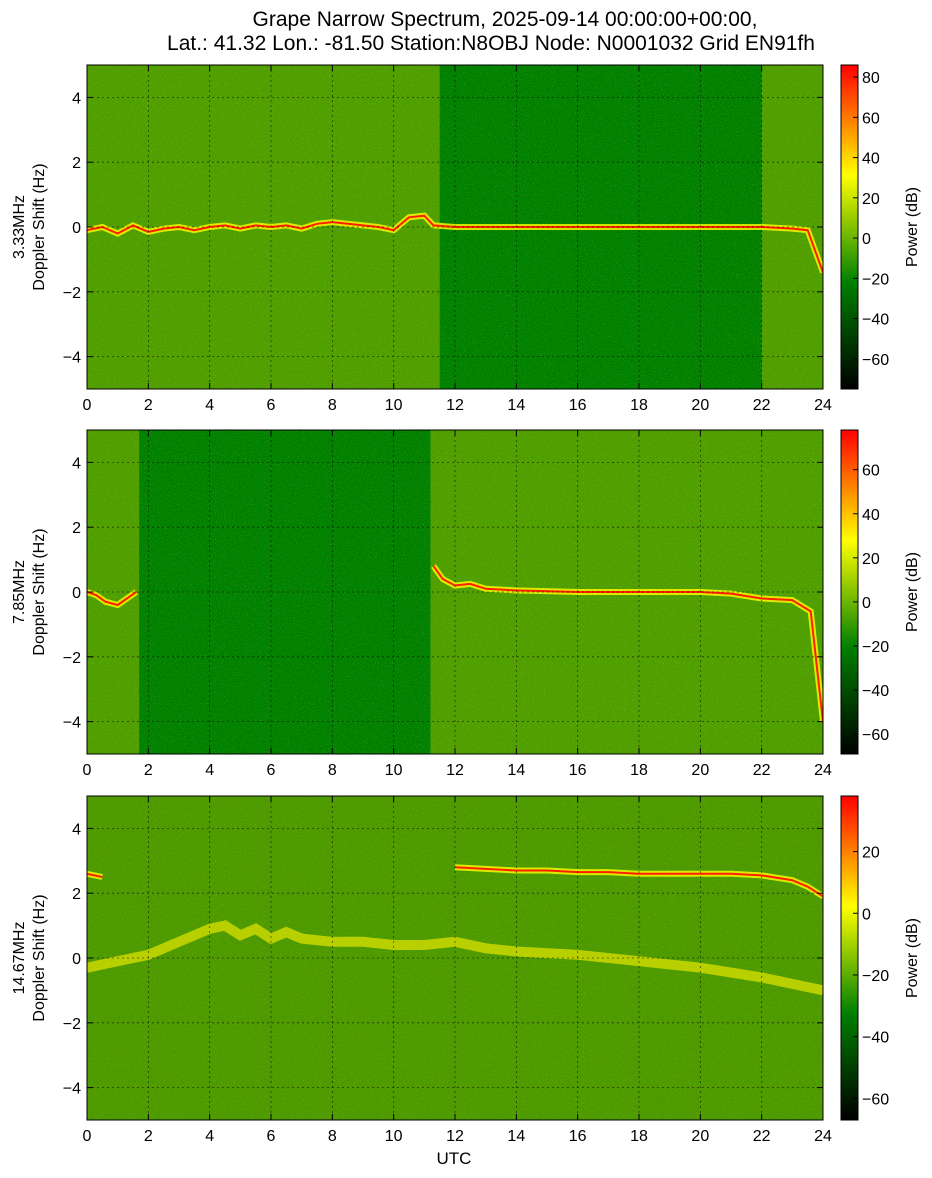 This screenshot has height=1178, width=932. I want to click on y-axis-label-frequency: 3.33MHz, so click(19, 227).